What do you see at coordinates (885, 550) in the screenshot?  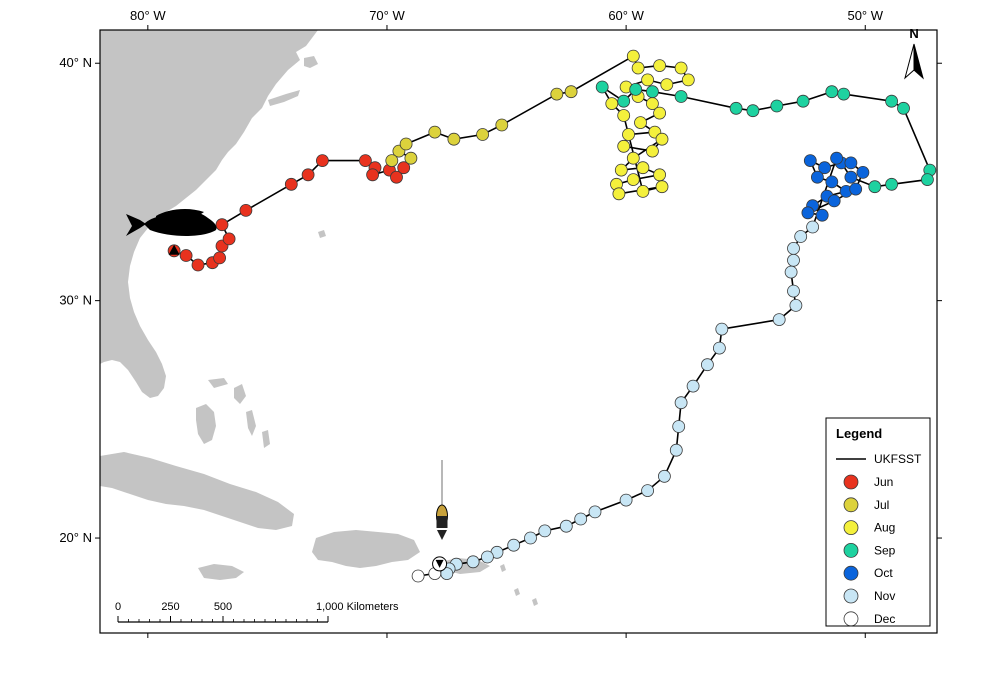 I see `legend-label-sep: Sep` at bounding box center [885, 550].